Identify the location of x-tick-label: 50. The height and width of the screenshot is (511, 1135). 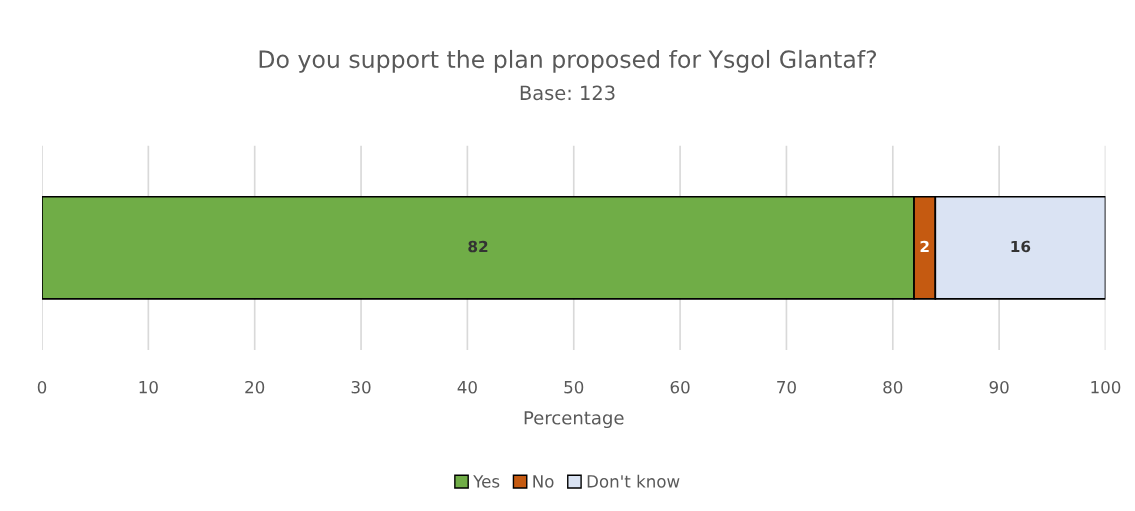
(574, 387).